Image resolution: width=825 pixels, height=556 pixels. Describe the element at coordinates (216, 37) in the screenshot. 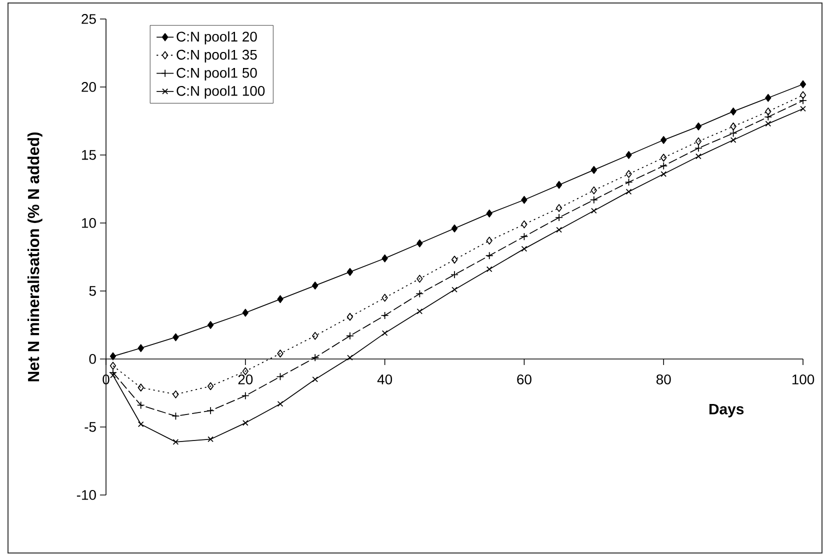

I see `legend-label: C:N pool1 20` at that location.